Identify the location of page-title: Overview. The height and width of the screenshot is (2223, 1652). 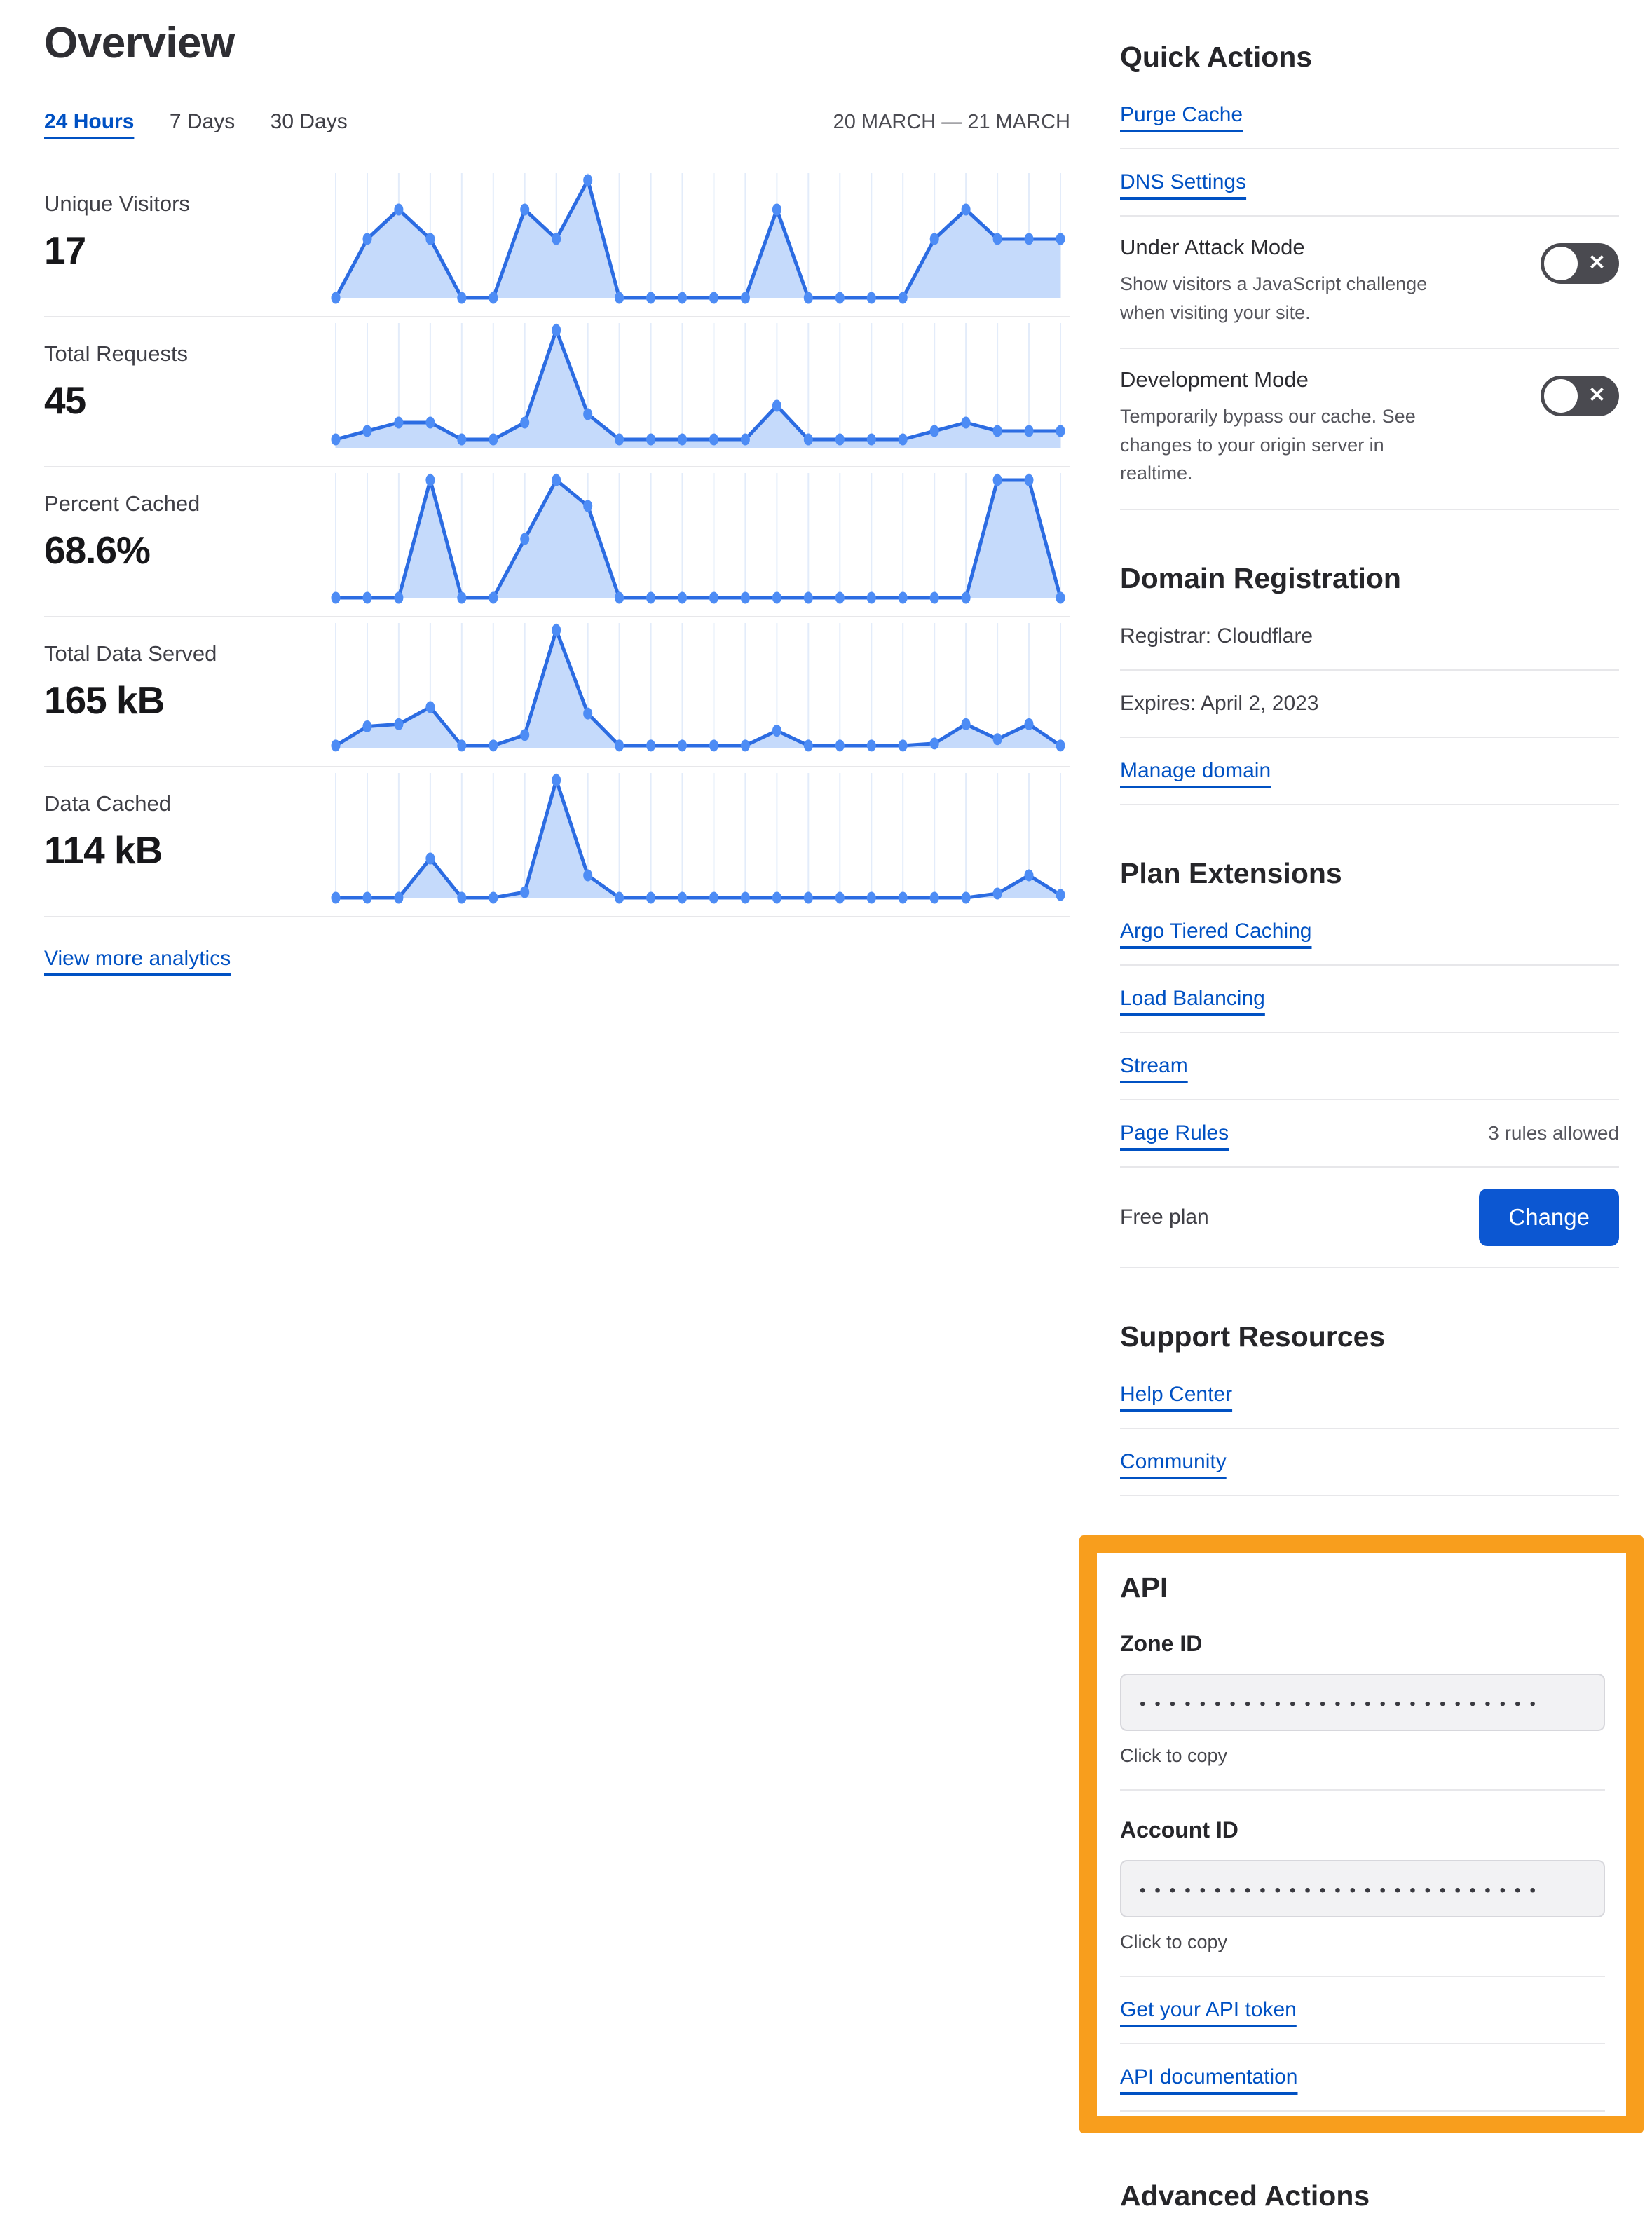
(139, 43).